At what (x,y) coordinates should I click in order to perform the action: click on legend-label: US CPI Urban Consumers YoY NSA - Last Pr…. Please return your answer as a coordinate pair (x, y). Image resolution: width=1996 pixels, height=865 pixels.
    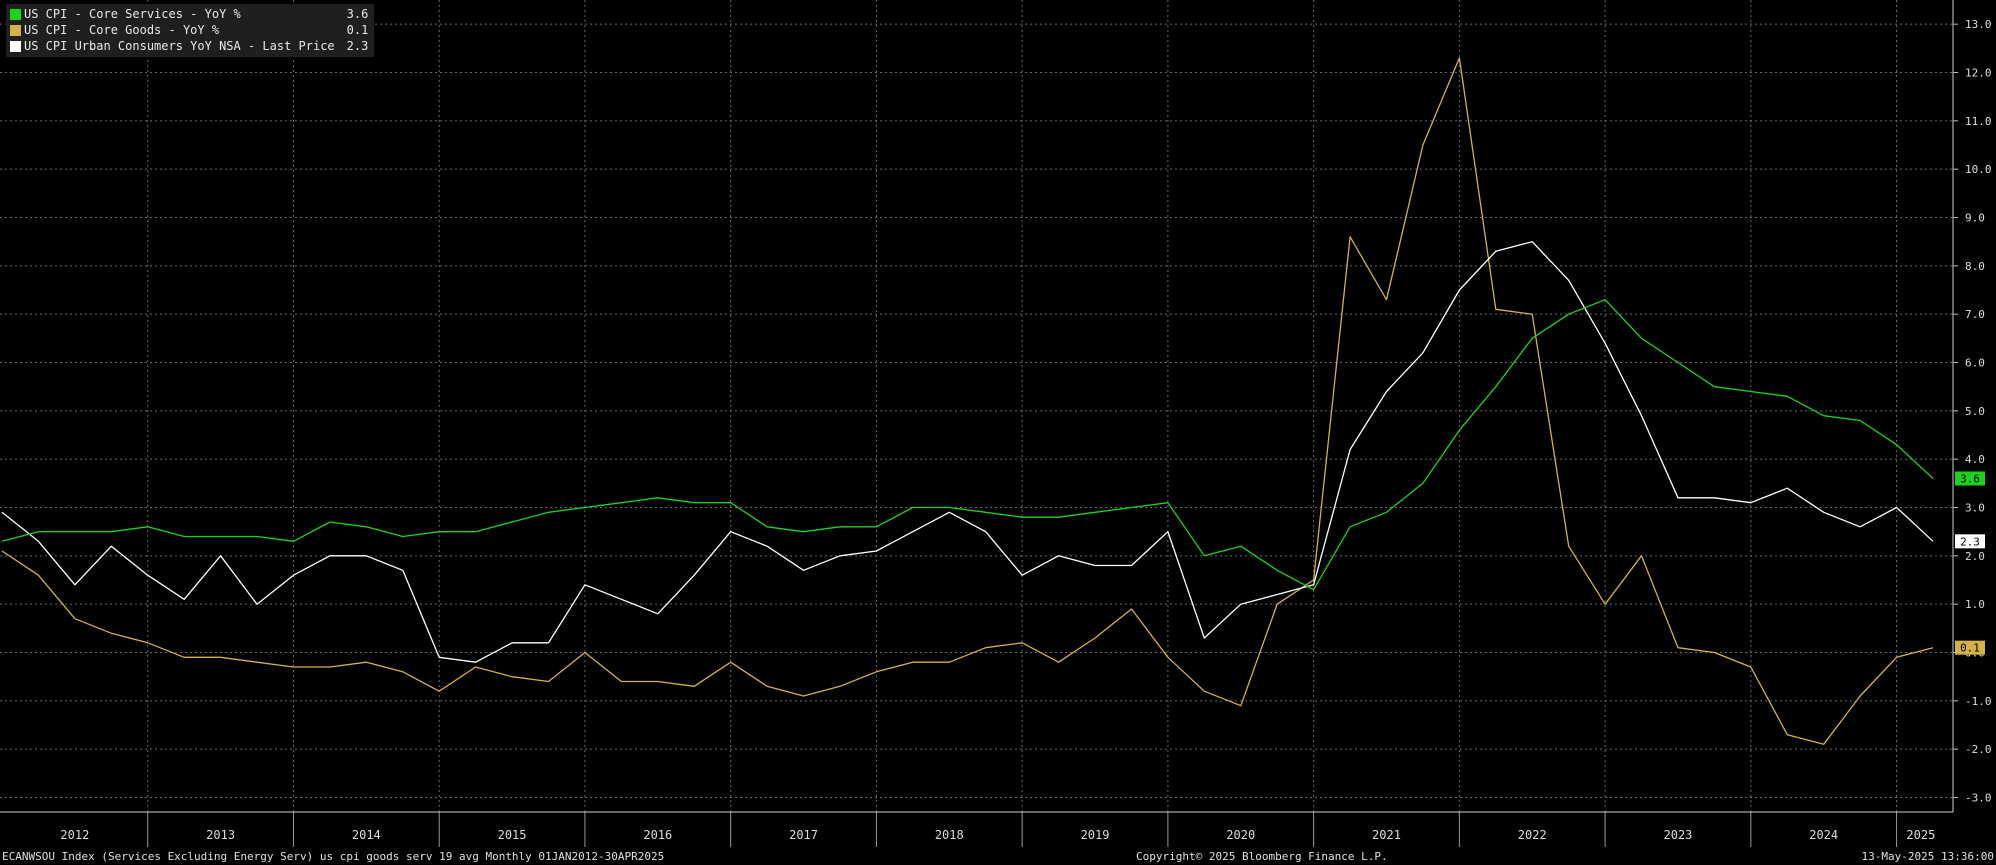
    Looking at the image, I should click on (179, 46).